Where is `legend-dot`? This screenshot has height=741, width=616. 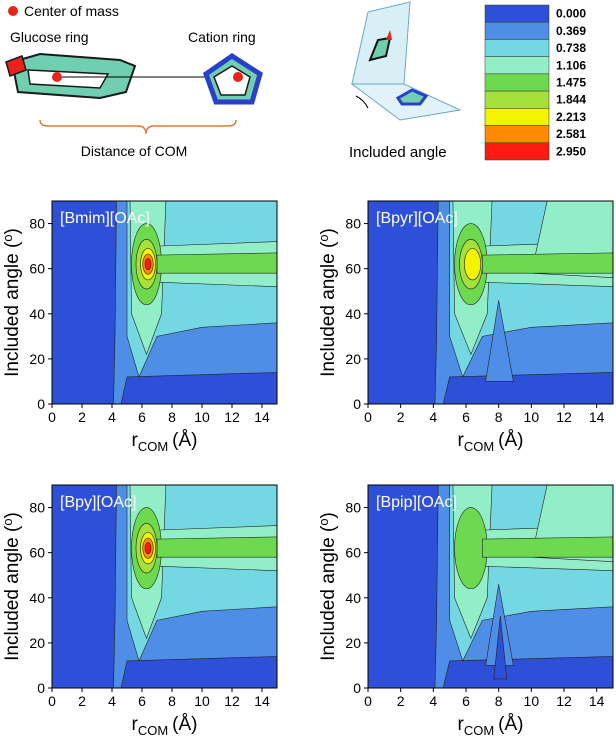
legend-dot is located at coordinates (13, 11).